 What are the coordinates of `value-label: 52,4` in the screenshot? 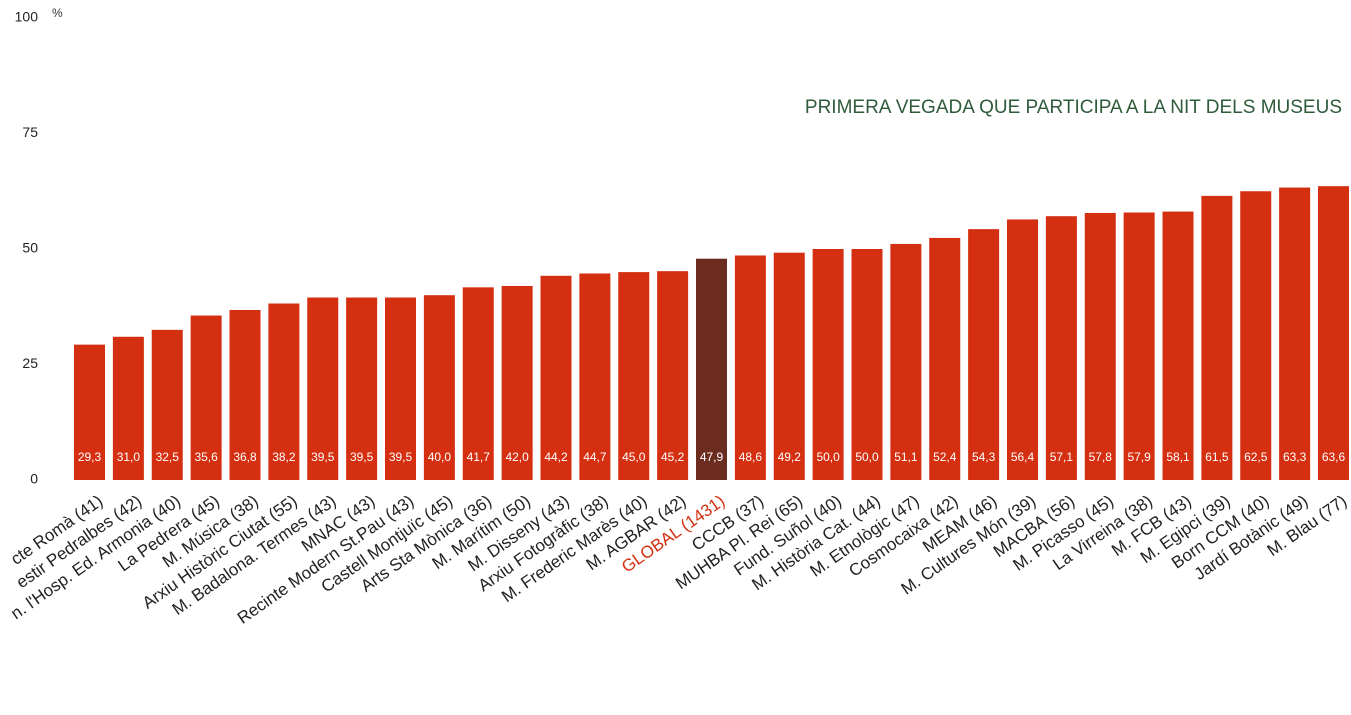 It's located at (945, 457).